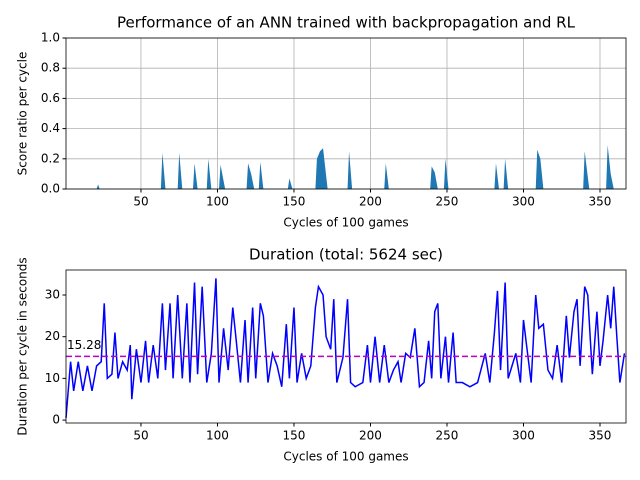  I want to click on y-tick-label: 0.0, so click(50, 189).